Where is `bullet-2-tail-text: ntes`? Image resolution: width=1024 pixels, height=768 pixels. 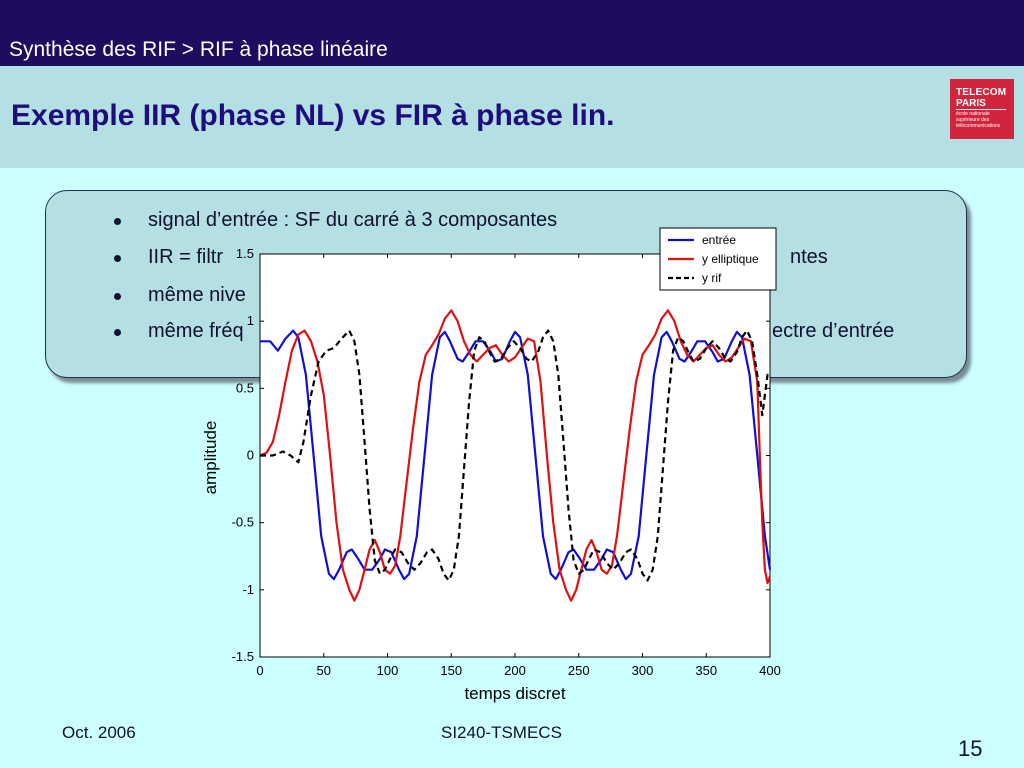 bullet-2-tail-text: ntes is located at coordinates (809, 257).